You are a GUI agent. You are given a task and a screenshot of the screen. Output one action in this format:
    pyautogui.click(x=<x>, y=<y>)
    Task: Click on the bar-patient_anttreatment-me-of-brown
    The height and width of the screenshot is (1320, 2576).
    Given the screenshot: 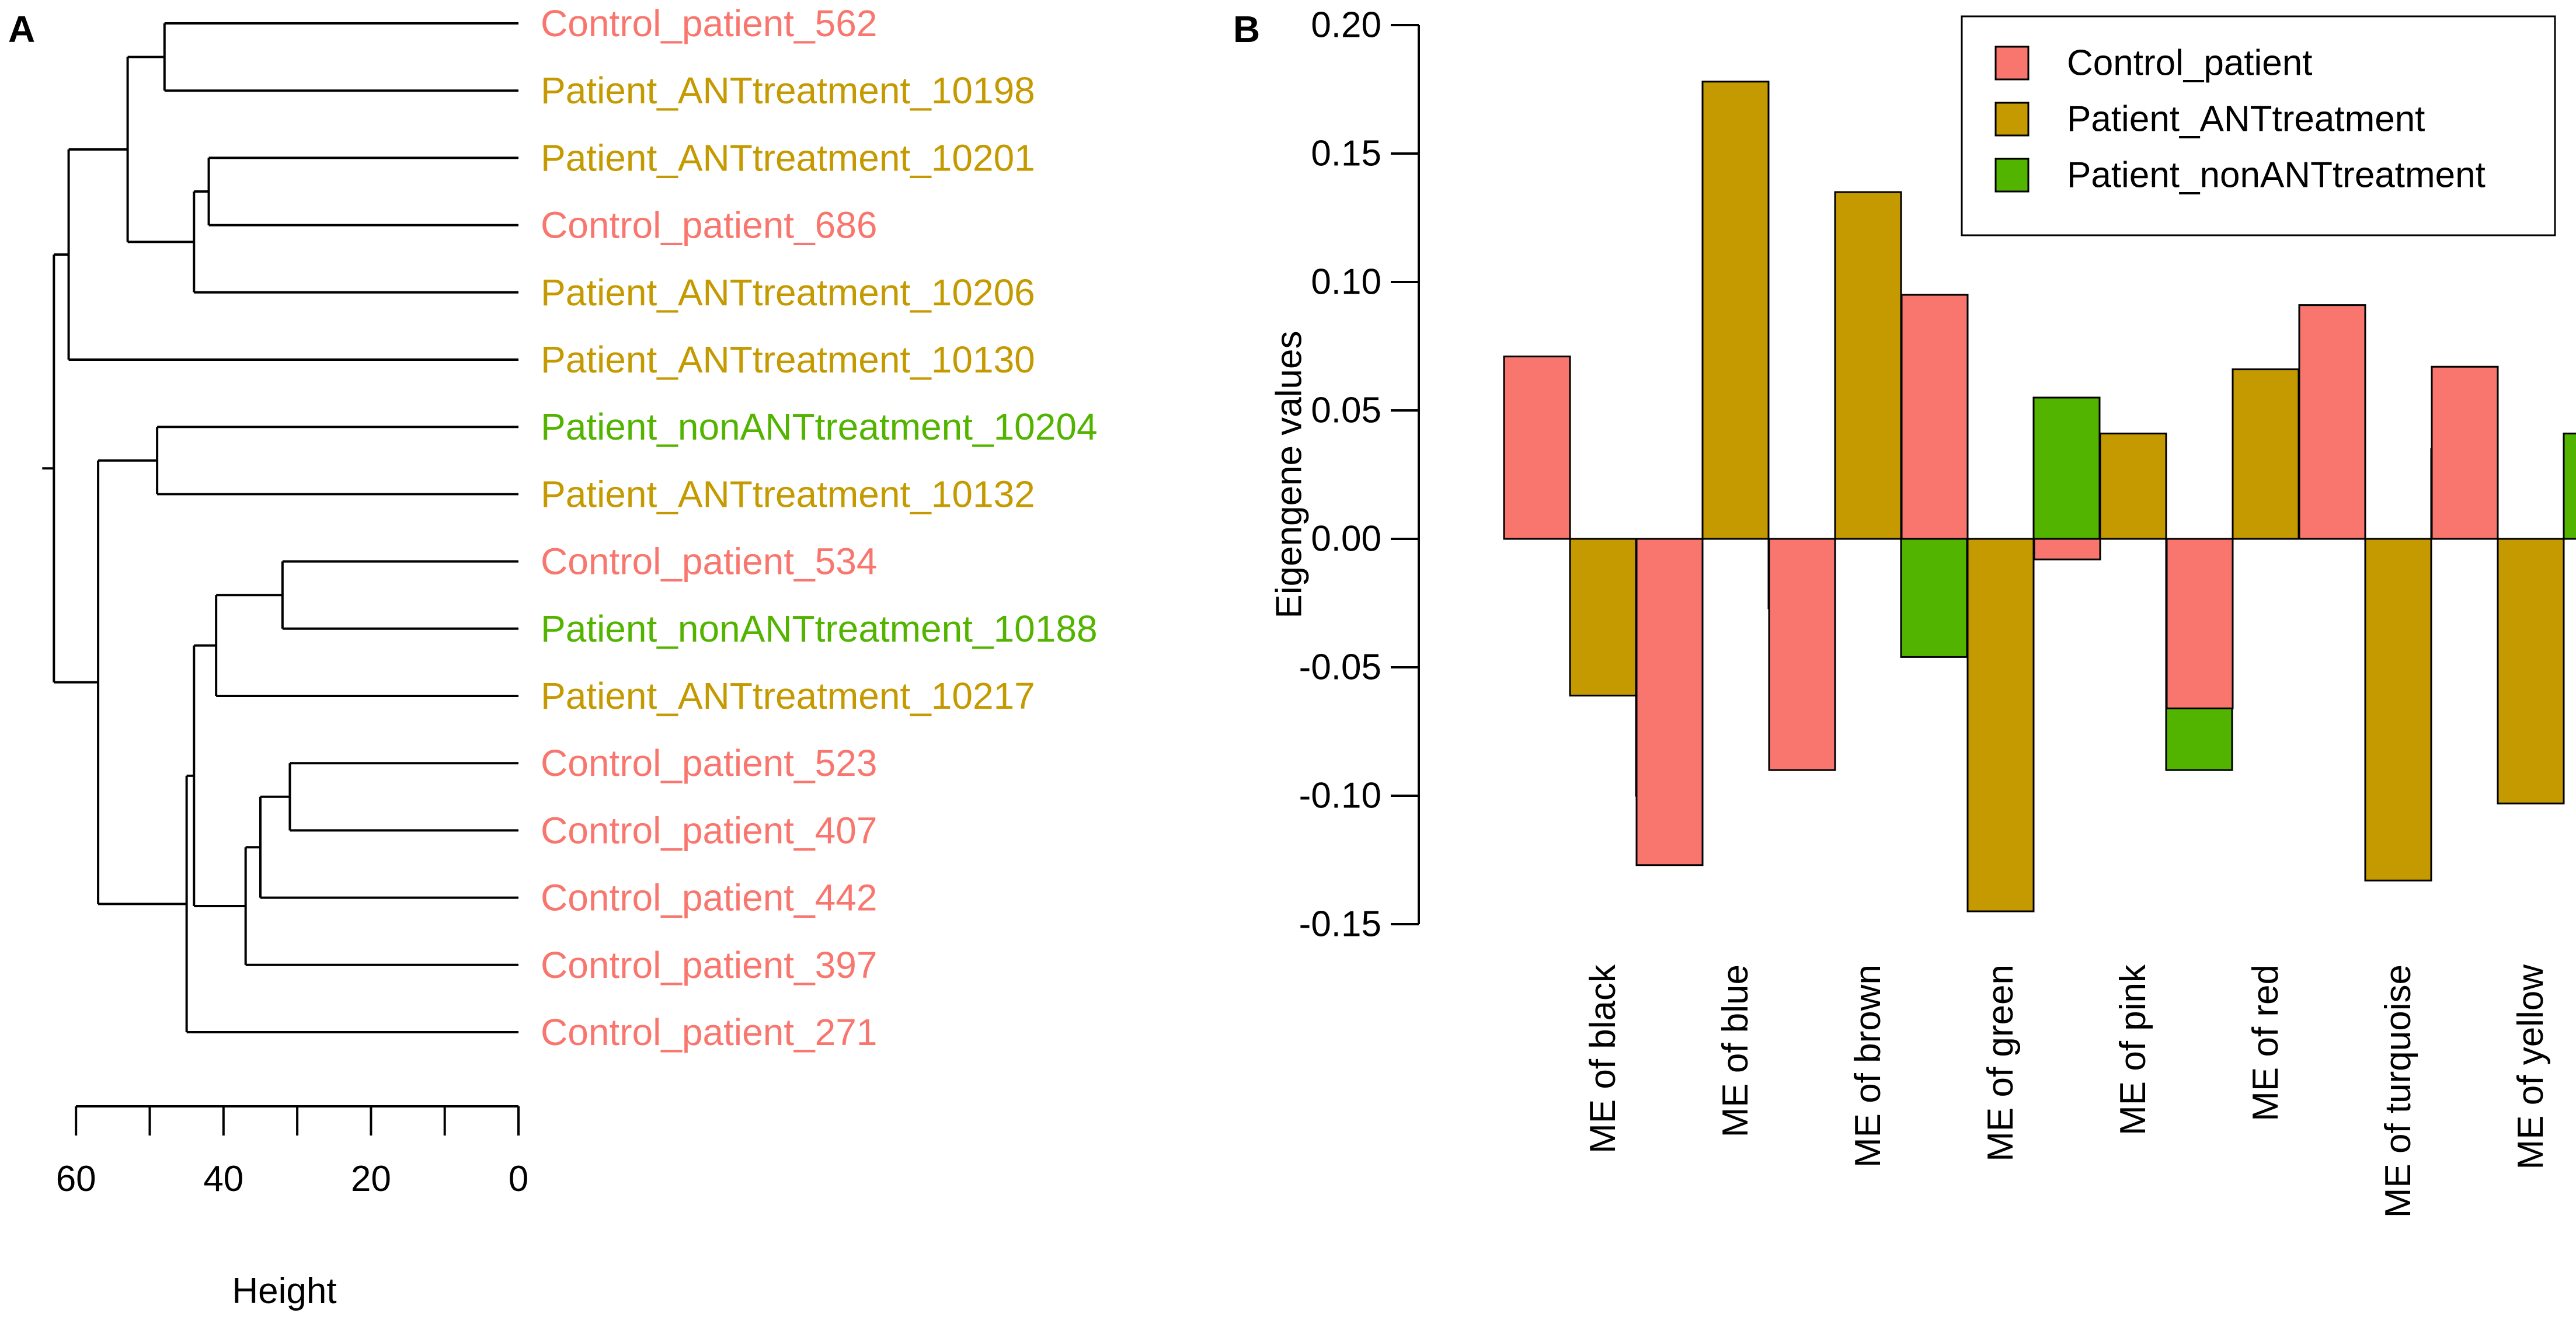 What is the action you would take?
    pyautogui.click(x=1868, y=365)
    